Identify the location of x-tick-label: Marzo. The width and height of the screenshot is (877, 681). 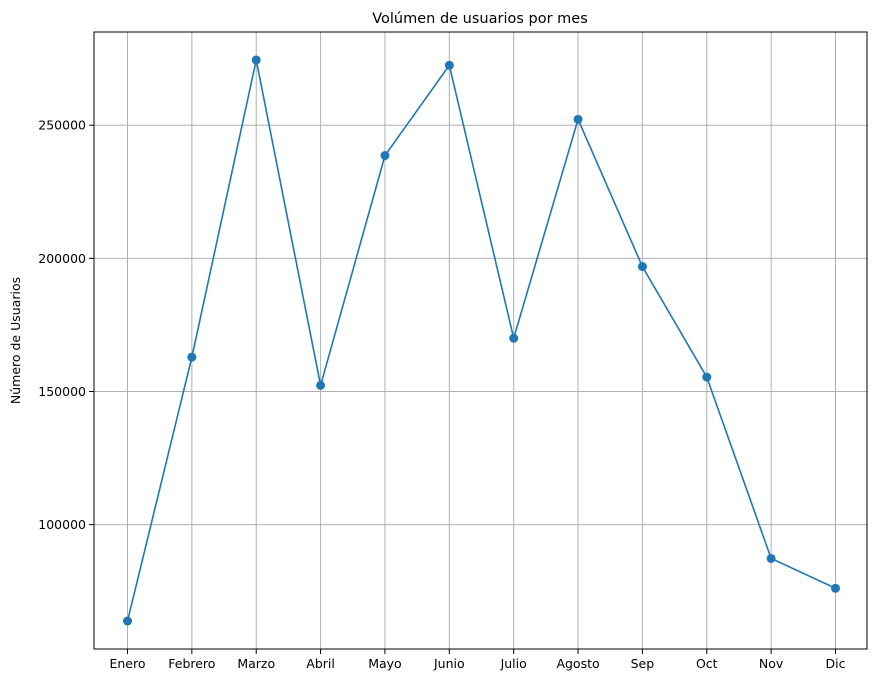
(256, 663).